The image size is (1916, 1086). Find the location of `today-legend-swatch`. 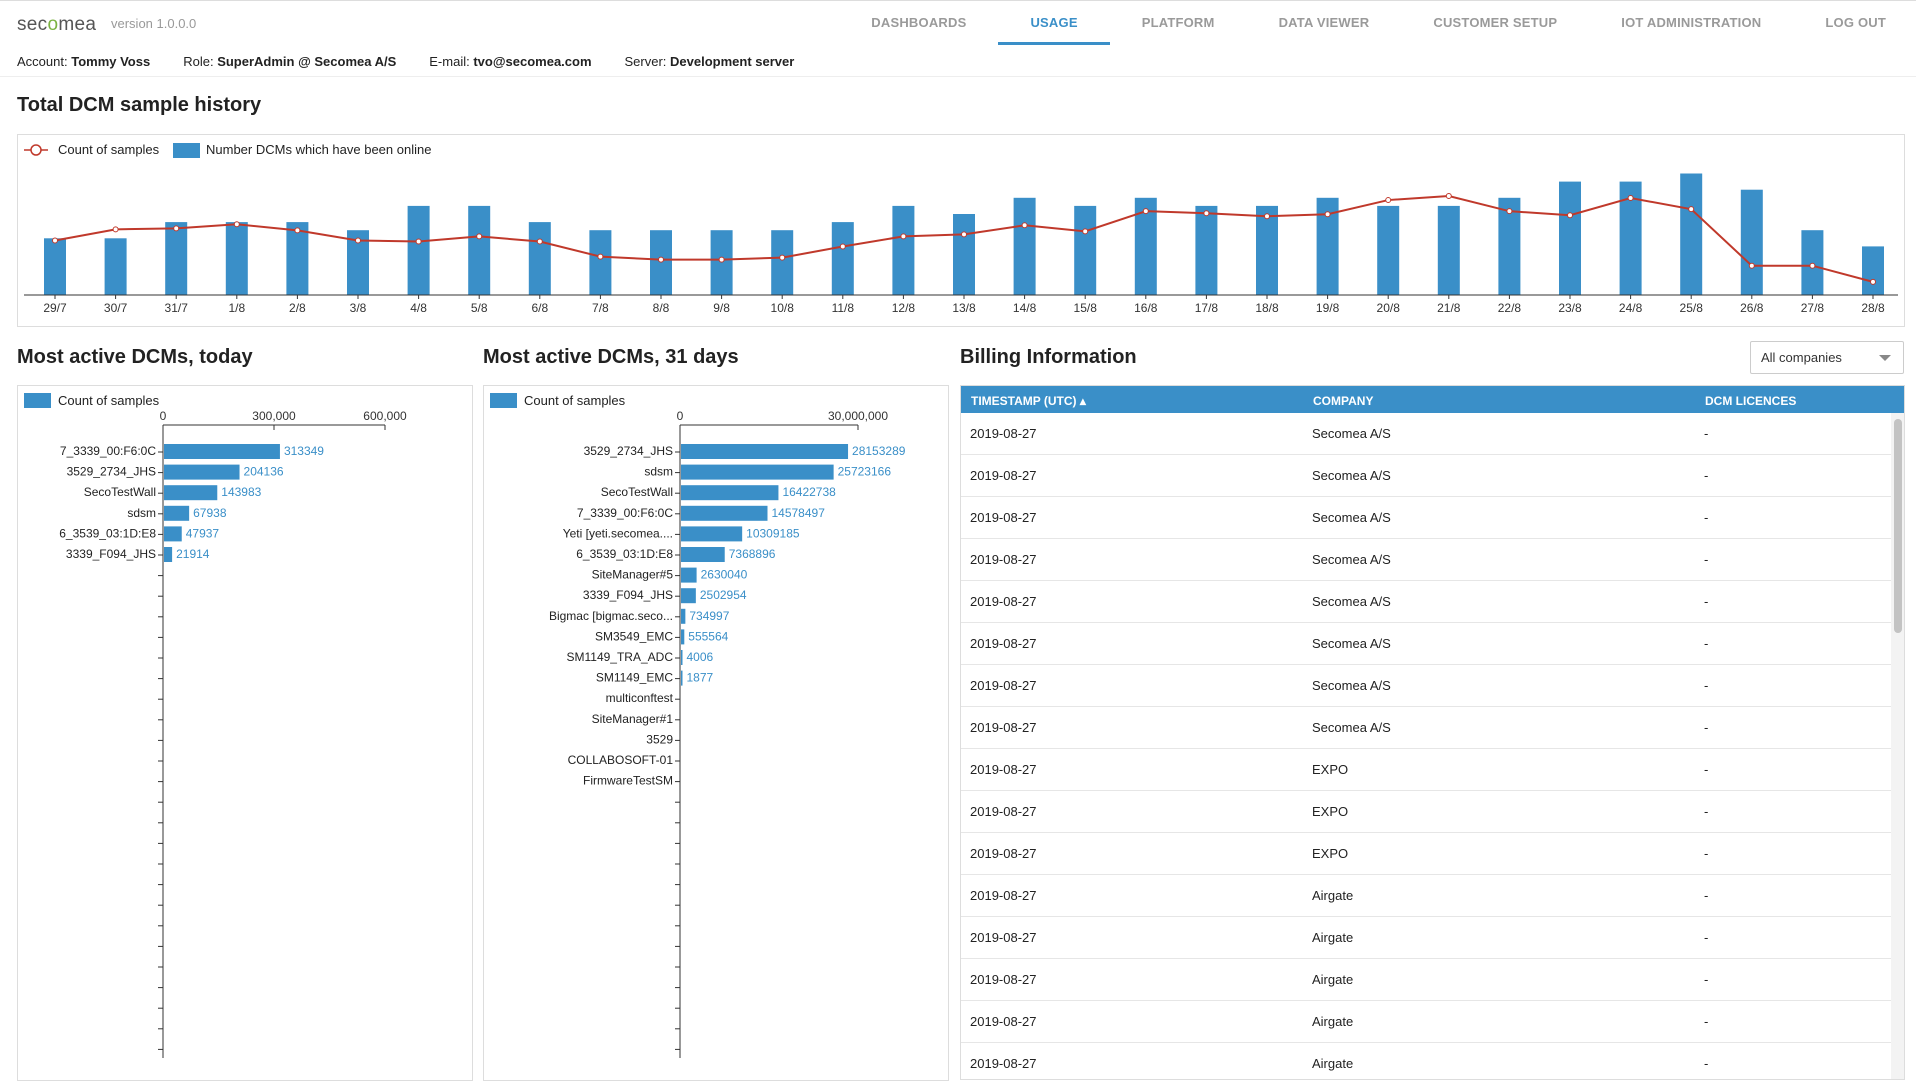

today-legend-swatch is located at coordinates (37, 400).